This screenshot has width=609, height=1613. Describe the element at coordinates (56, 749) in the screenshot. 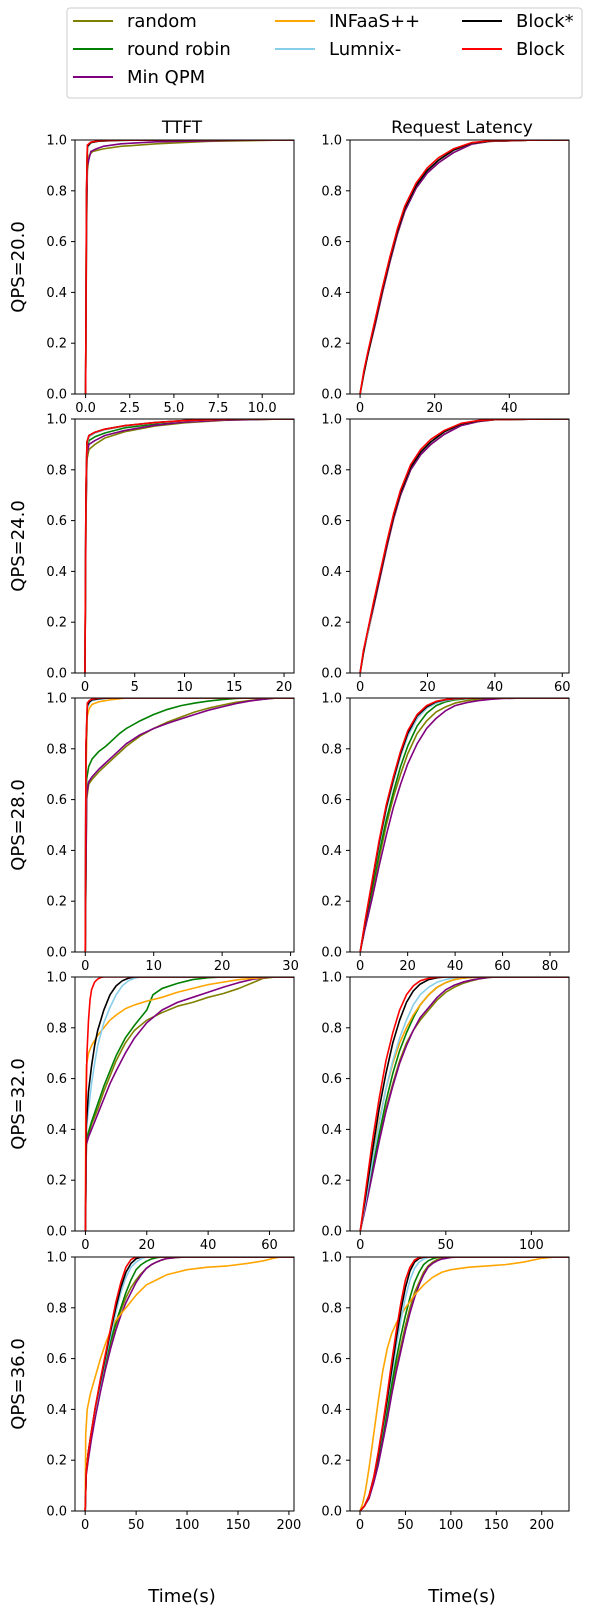

I see `panel-3-ttft-ytick-label: 0.8` at that location.